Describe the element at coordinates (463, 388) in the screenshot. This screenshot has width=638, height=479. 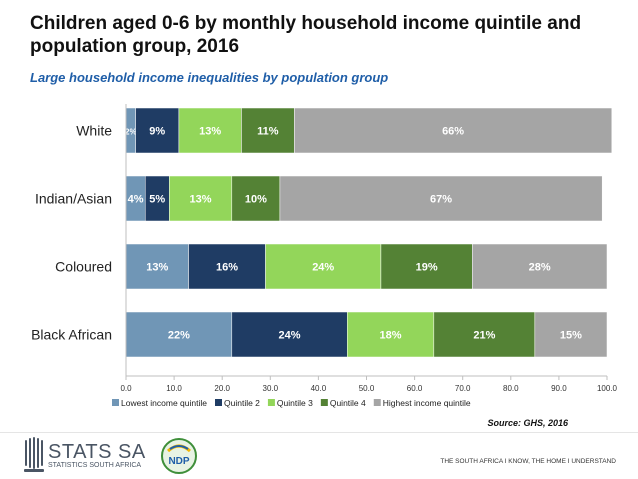
I see `x-tick-label: 70.0` at that location.